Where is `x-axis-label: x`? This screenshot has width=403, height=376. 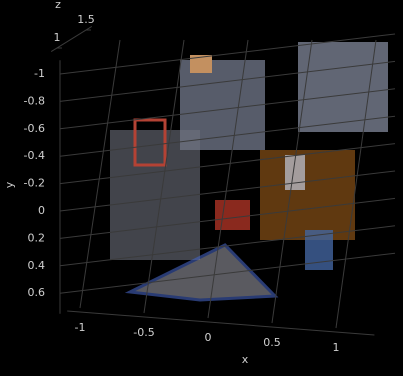 x-axis-label: x is located at coordinates (245, 359).